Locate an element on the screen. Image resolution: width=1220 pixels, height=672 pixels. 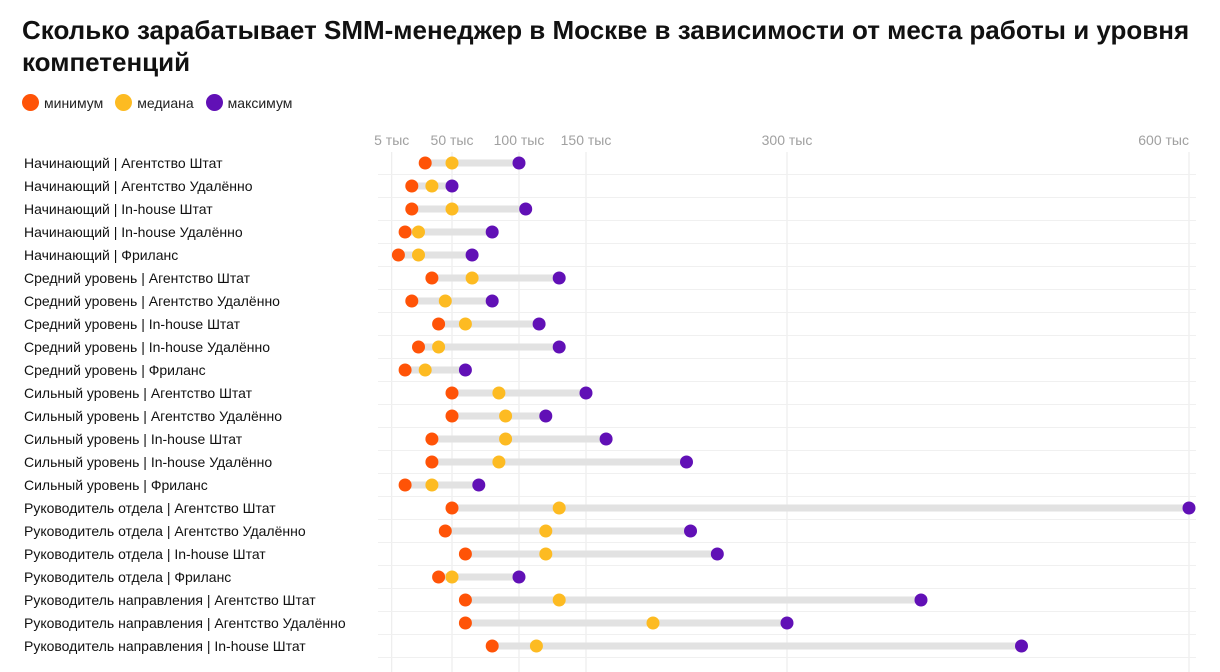
x-tick-label: 300 тыс is located at coordinates (787, 140).